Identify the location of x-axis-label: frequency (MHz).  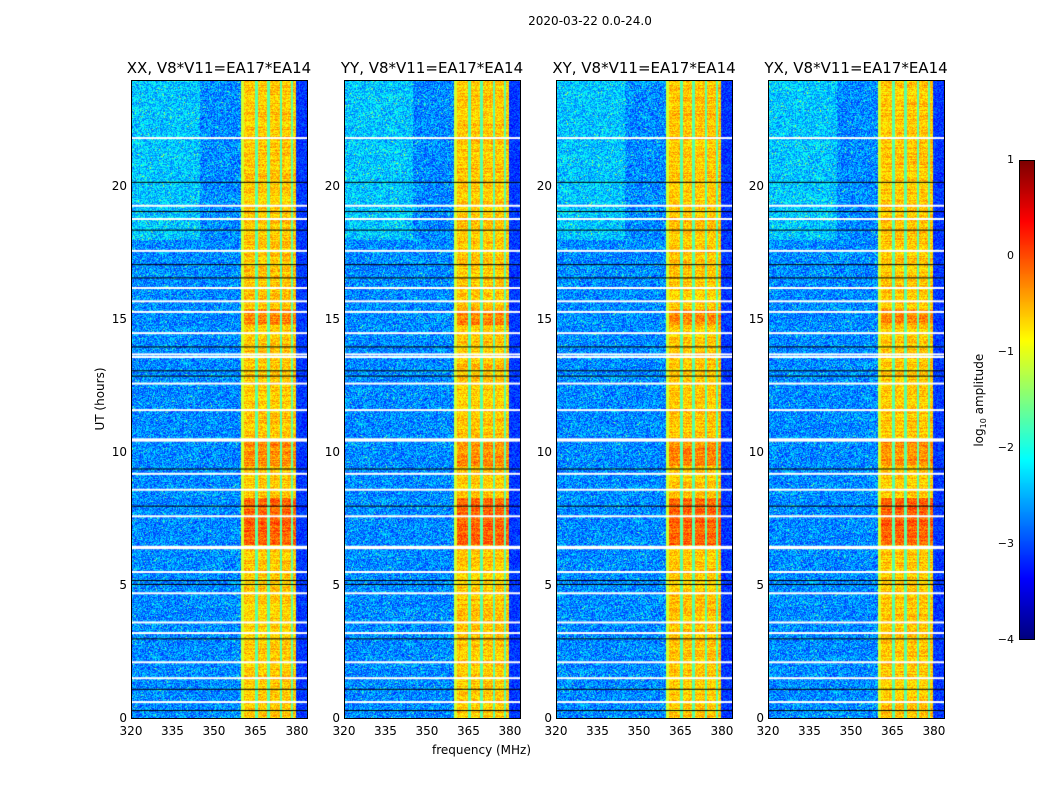
(482, 750).